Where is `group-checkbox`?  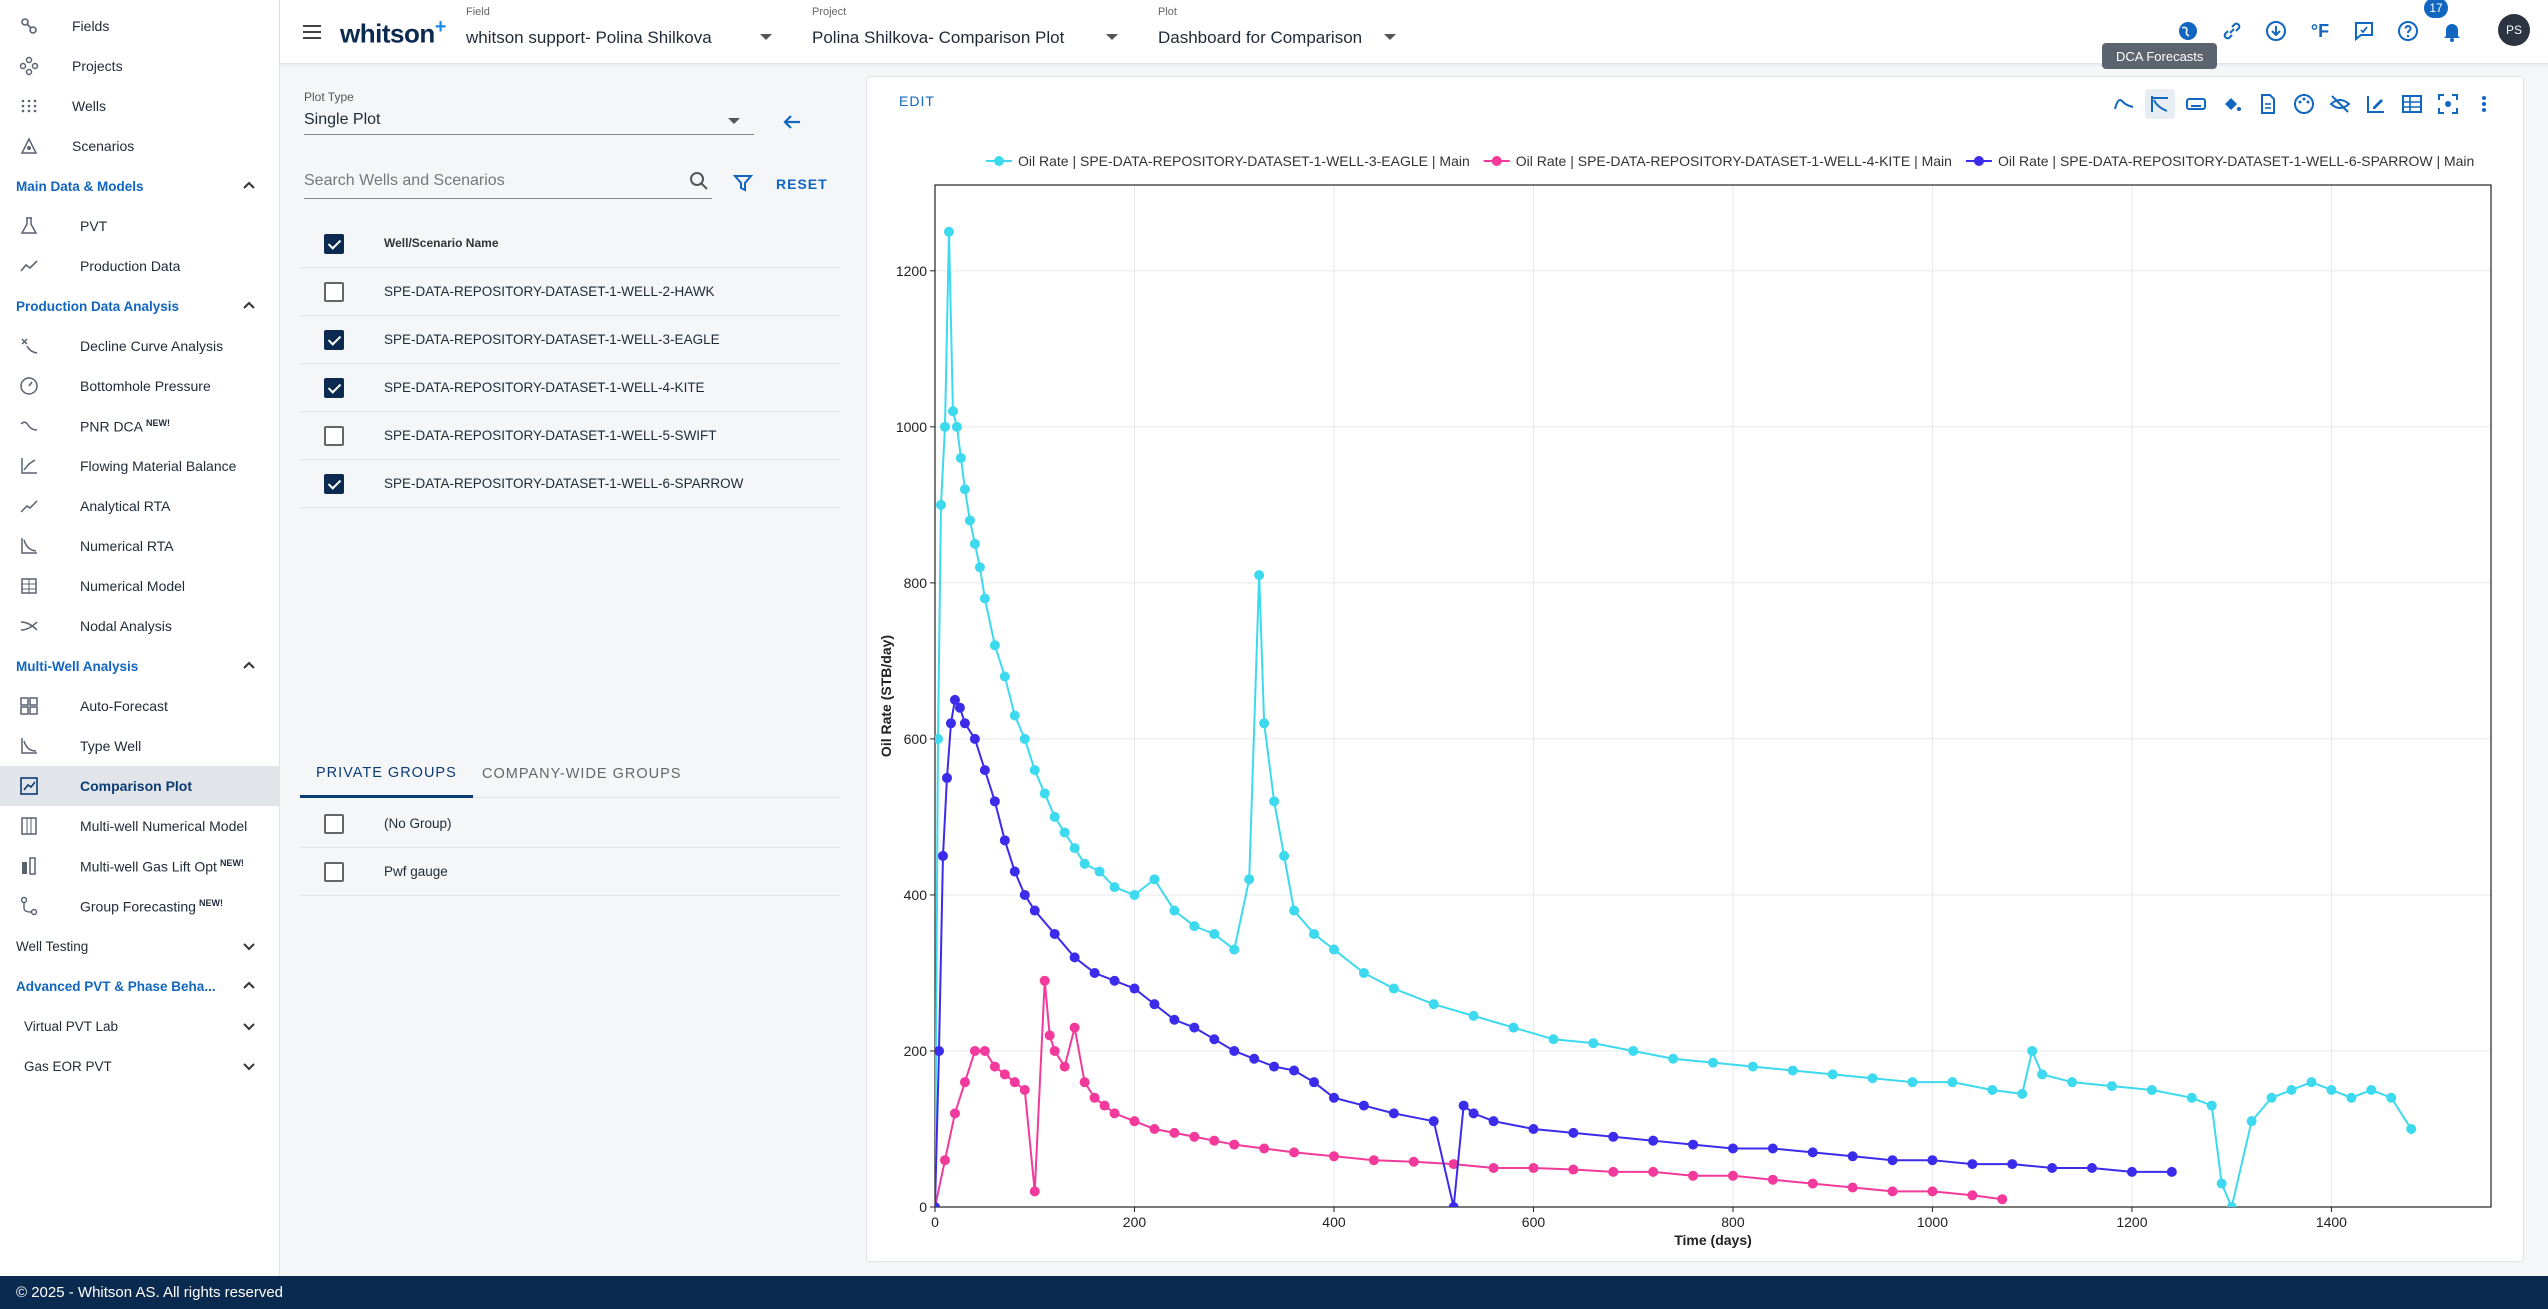 group-checkbox is located at coordinates (334, 872).